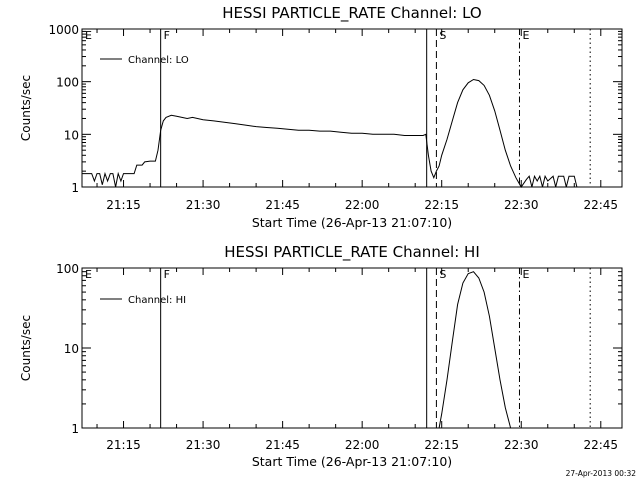  Describe the element at coordinates (601, 473) in the screenshot. I see `generation-timestamp: 27-Apr-2013 00:32` at that location.